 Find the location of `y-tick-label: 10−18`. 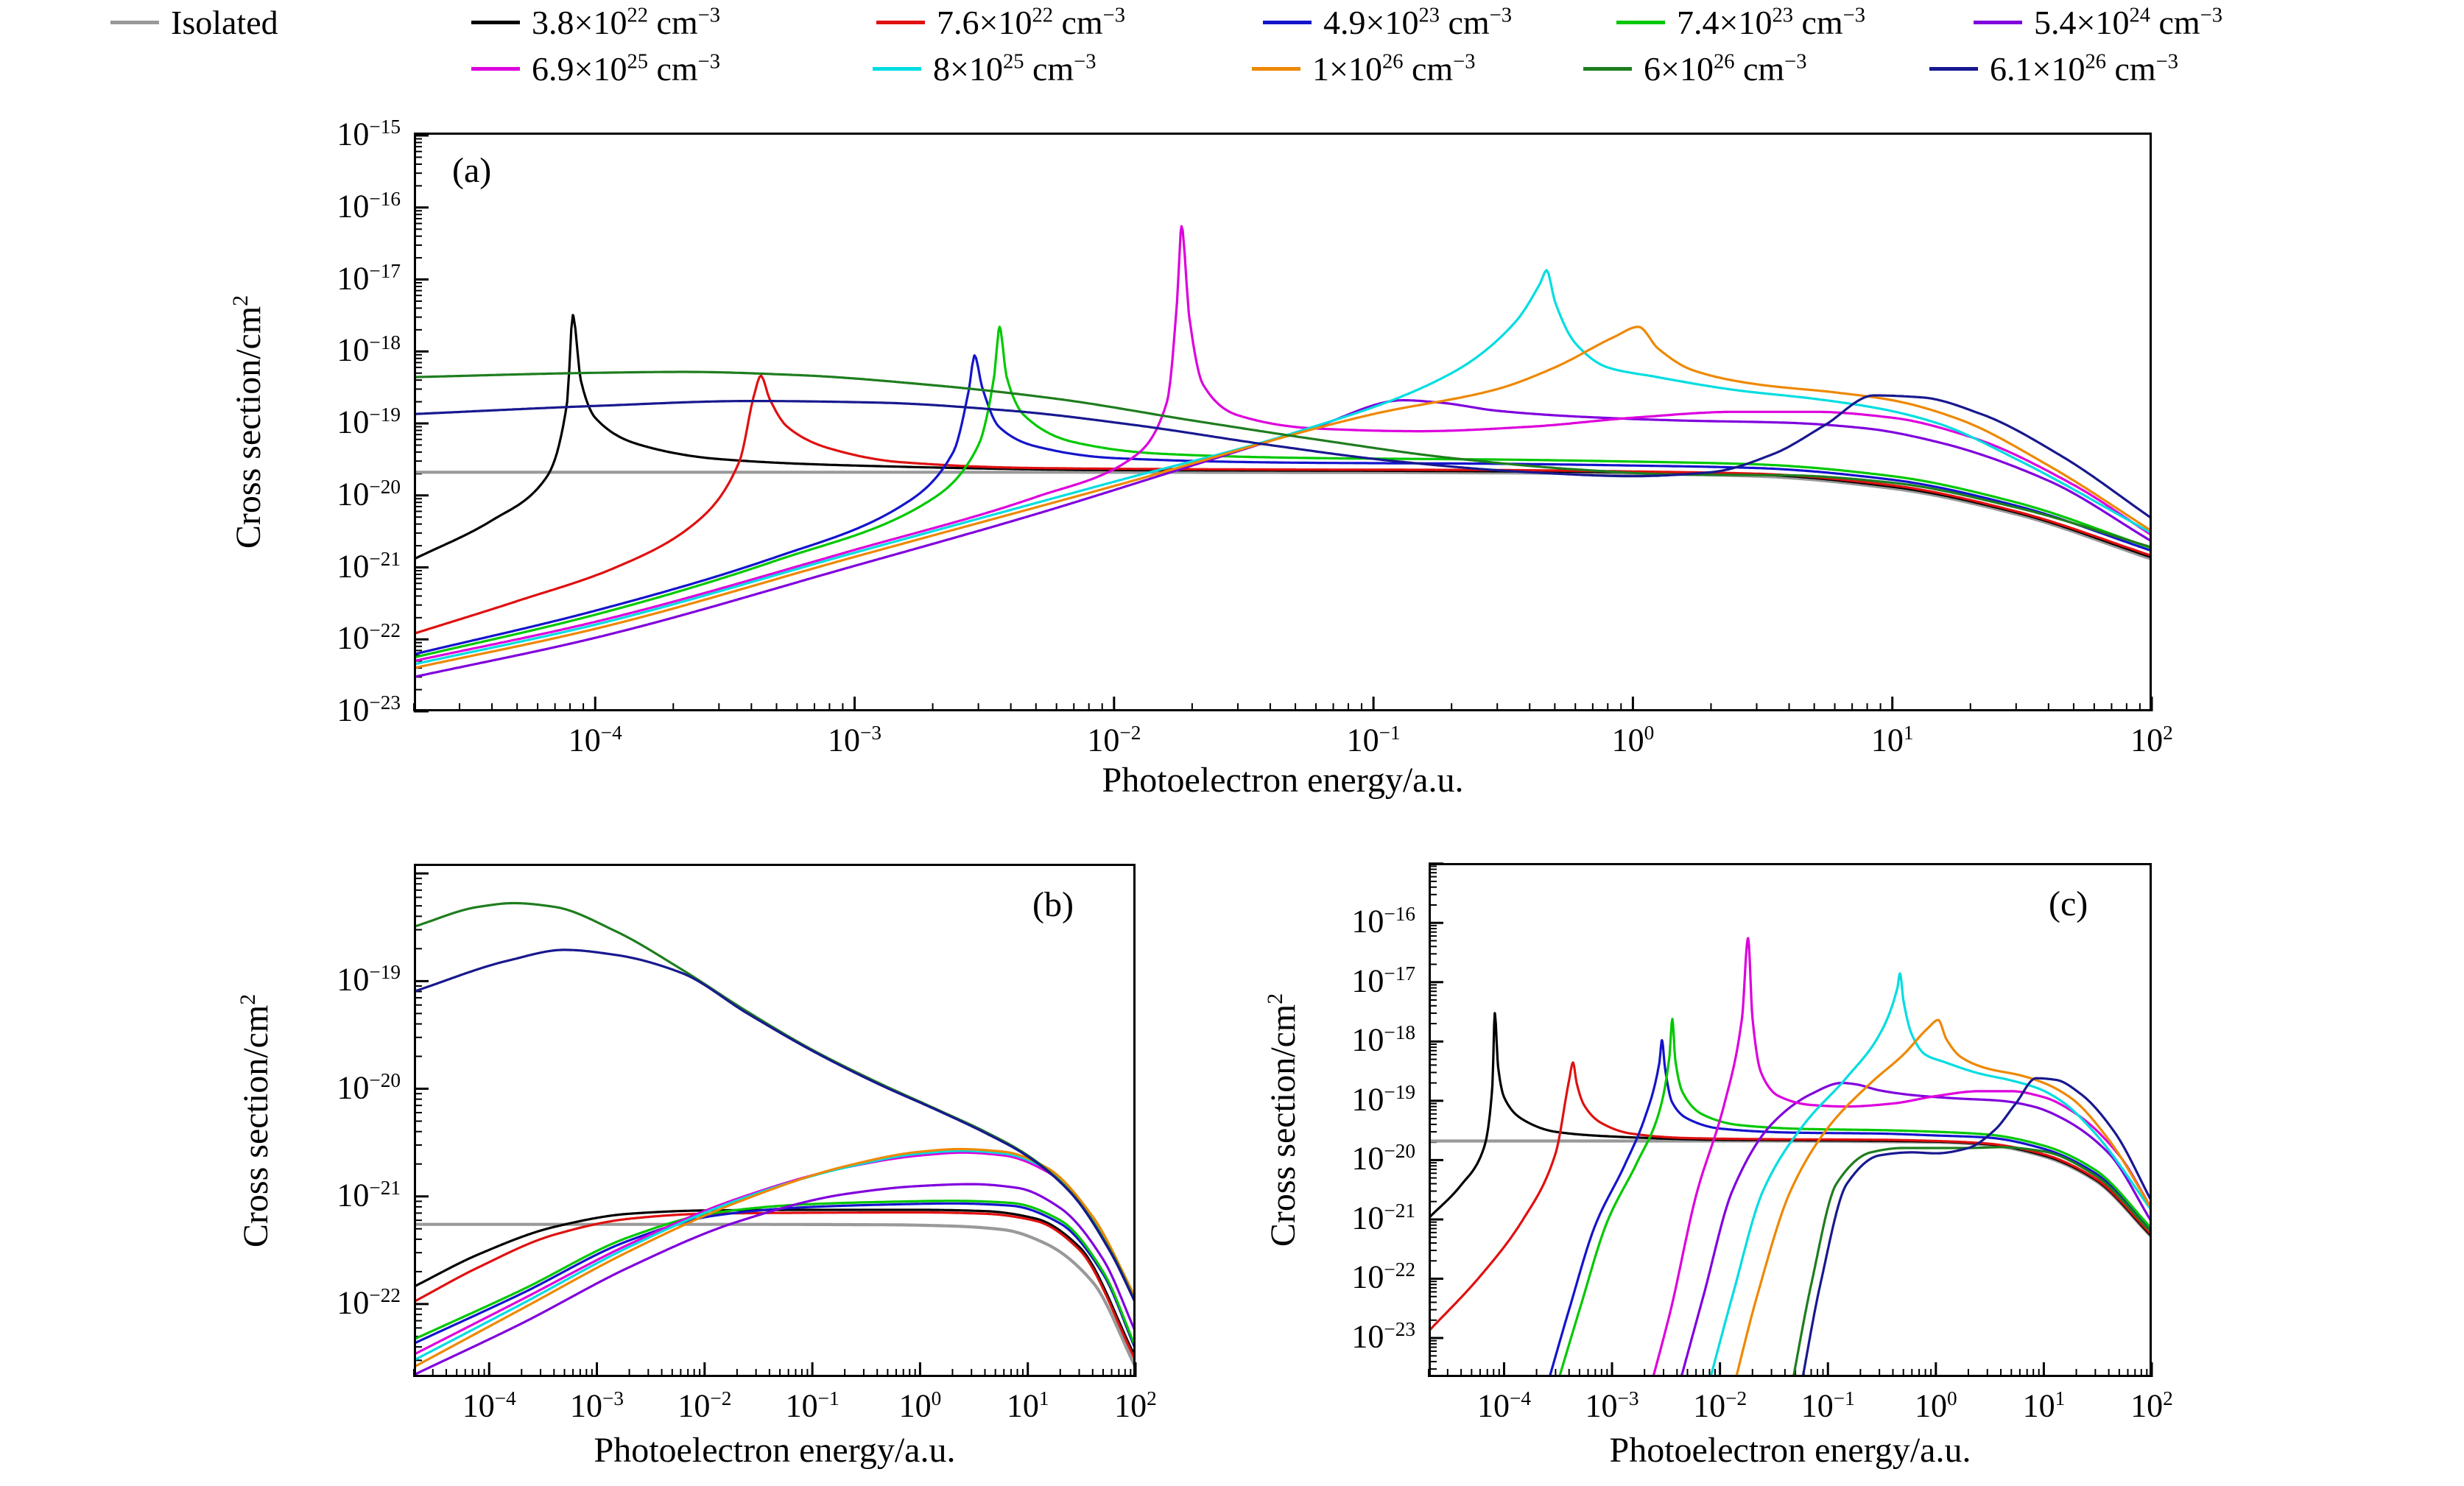

y-tick-label: 10−18 is located at coordinates (369, 350).